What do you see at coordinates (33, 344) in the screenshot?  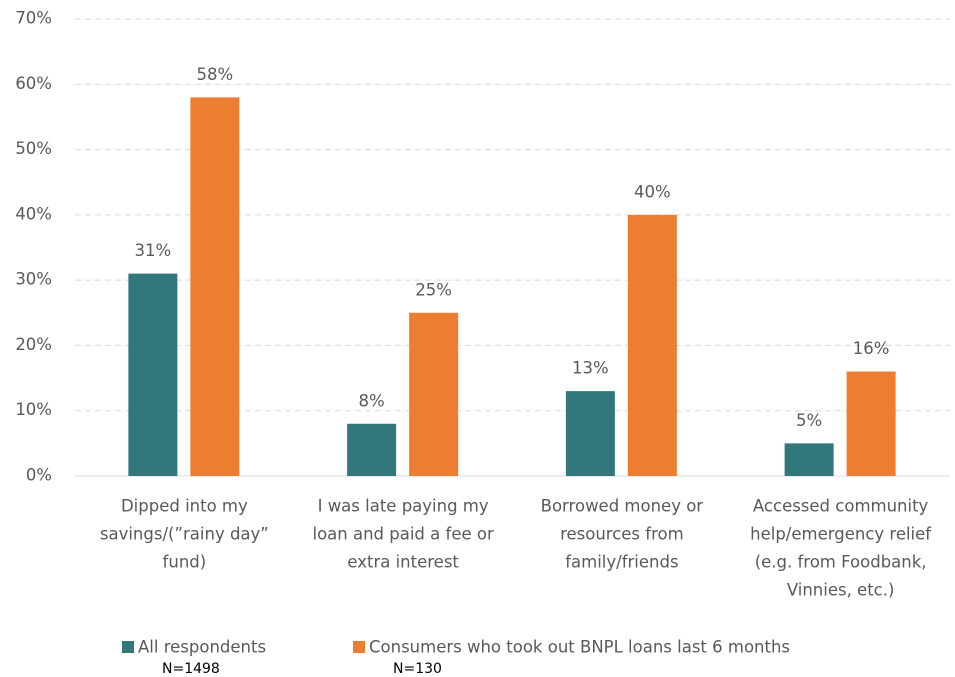 I see `y-tick-label: 20%` at bounding box center [33, 344].